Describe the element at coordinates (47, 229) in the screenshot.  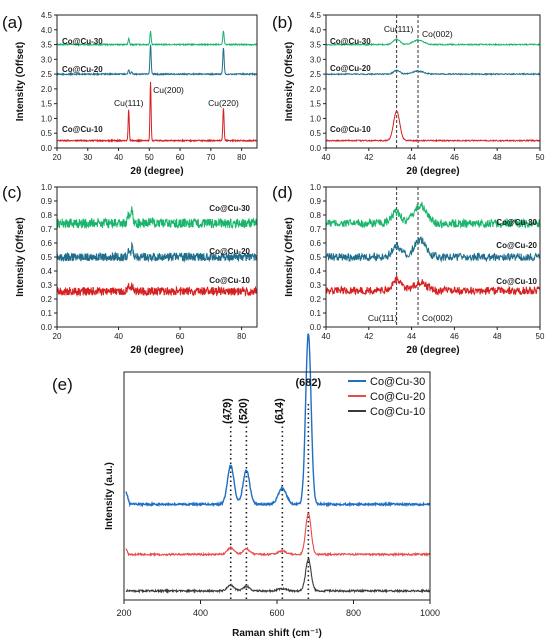
I see `y-tick-label: 0.7` at that location.